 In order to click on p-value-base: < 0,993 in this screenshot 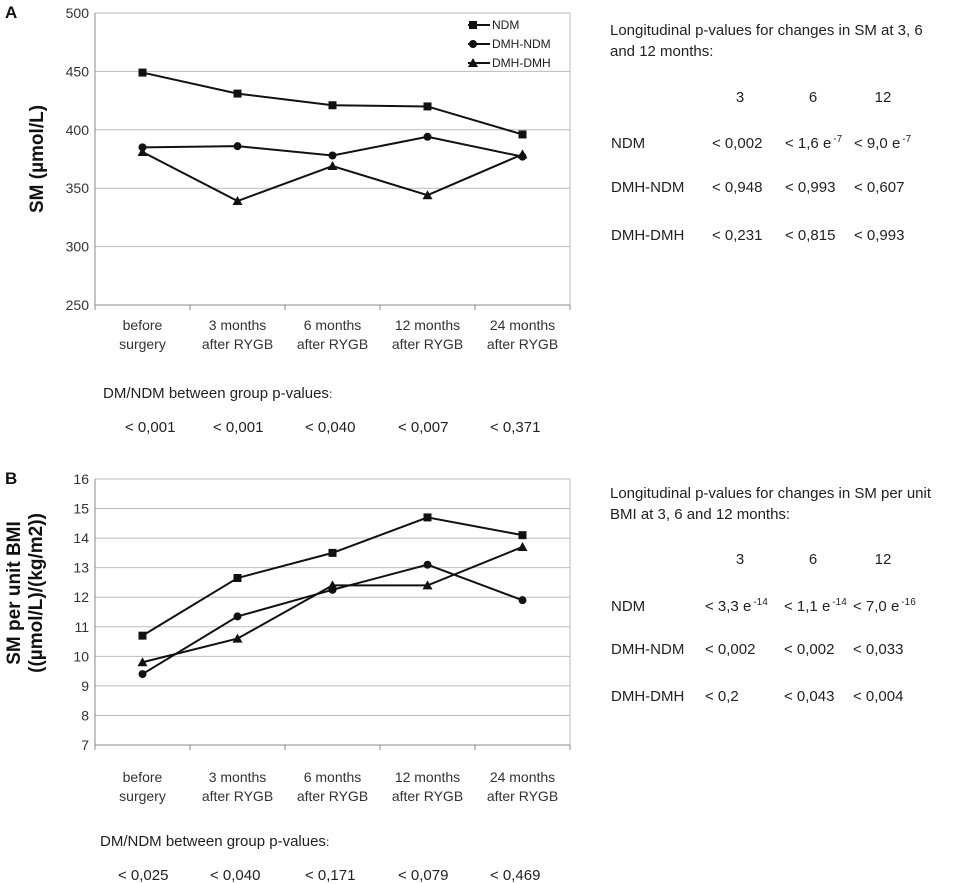, I will do `click(810, 187)`.